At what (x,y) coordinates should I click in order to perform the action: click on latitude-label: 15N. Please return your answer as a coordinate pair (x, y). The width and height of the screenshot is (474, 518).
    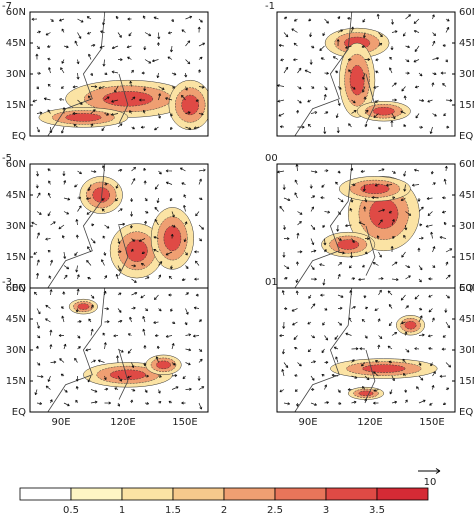
    Looking at the image, I should click on (466, 105).